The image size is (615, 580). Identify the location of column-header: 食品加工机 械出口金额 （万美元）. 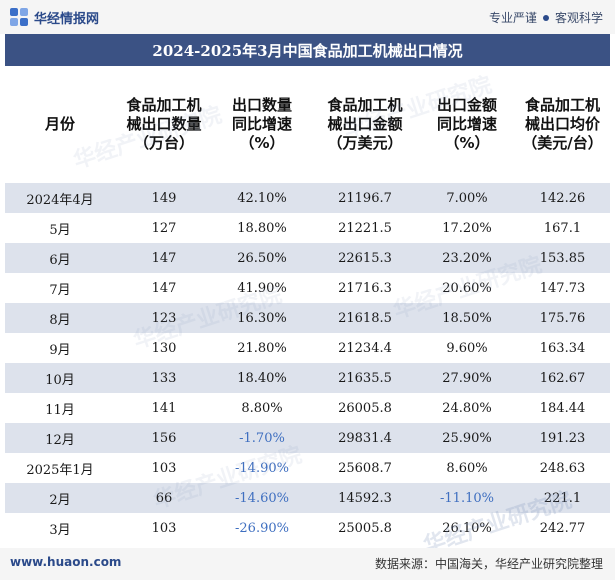
(365, 124).